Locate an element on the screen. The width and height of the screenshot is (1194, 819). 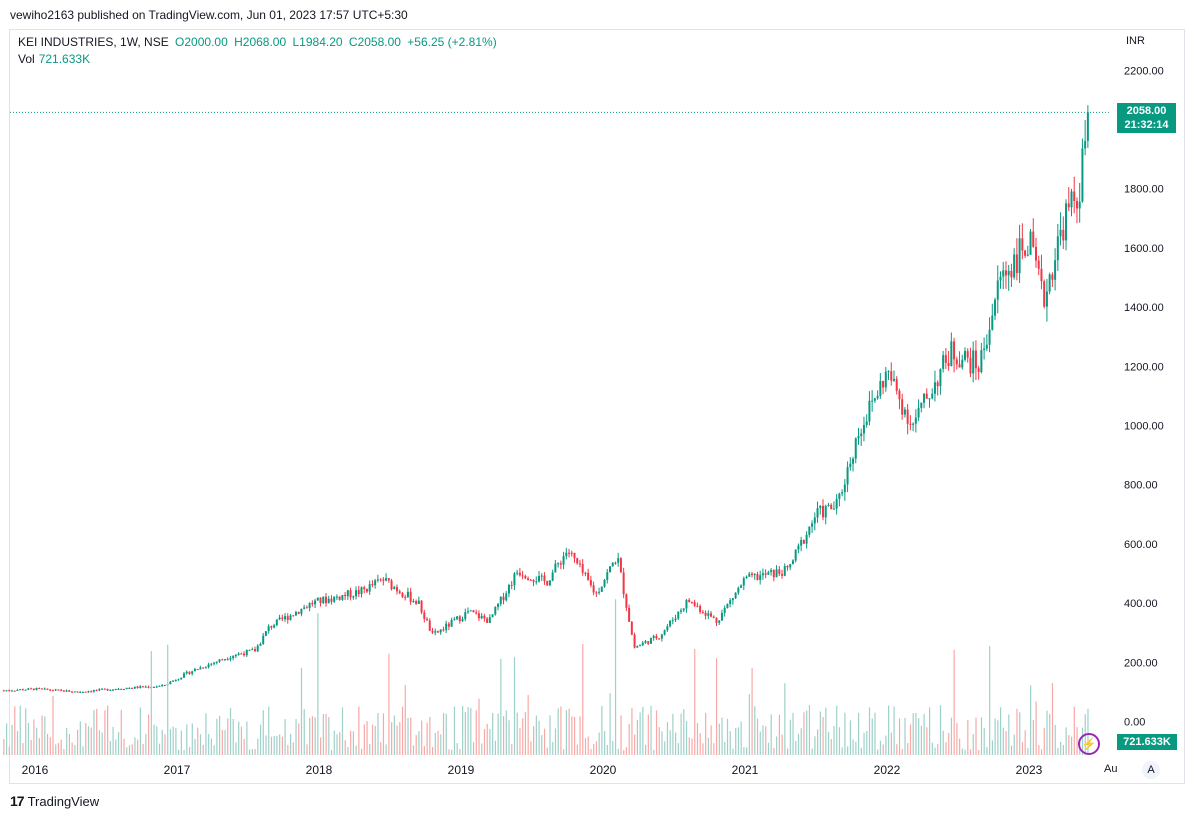
lightning-icon: ⚡ is located at coordinates (1089, 744).